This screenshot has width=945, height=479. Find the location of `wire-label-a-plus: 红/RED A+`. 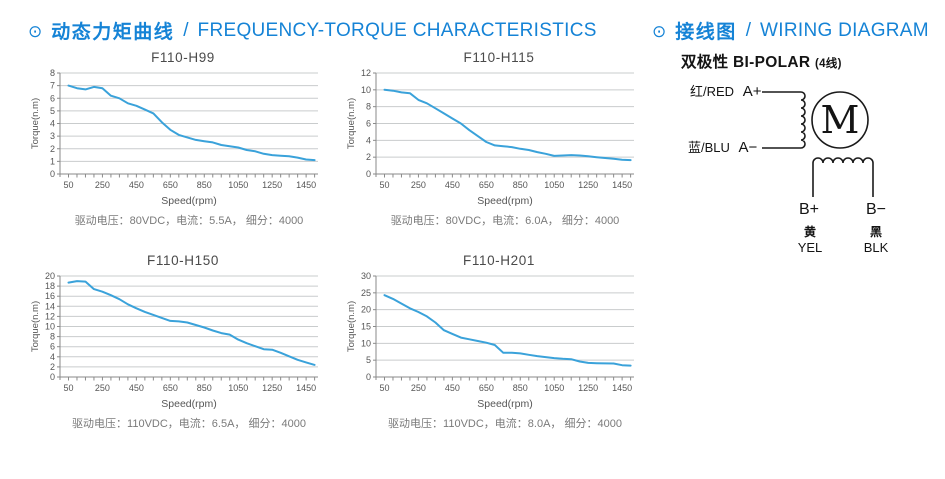

wire-label-a-plus: 红/RED A+ is located at coordinates (726, 91).